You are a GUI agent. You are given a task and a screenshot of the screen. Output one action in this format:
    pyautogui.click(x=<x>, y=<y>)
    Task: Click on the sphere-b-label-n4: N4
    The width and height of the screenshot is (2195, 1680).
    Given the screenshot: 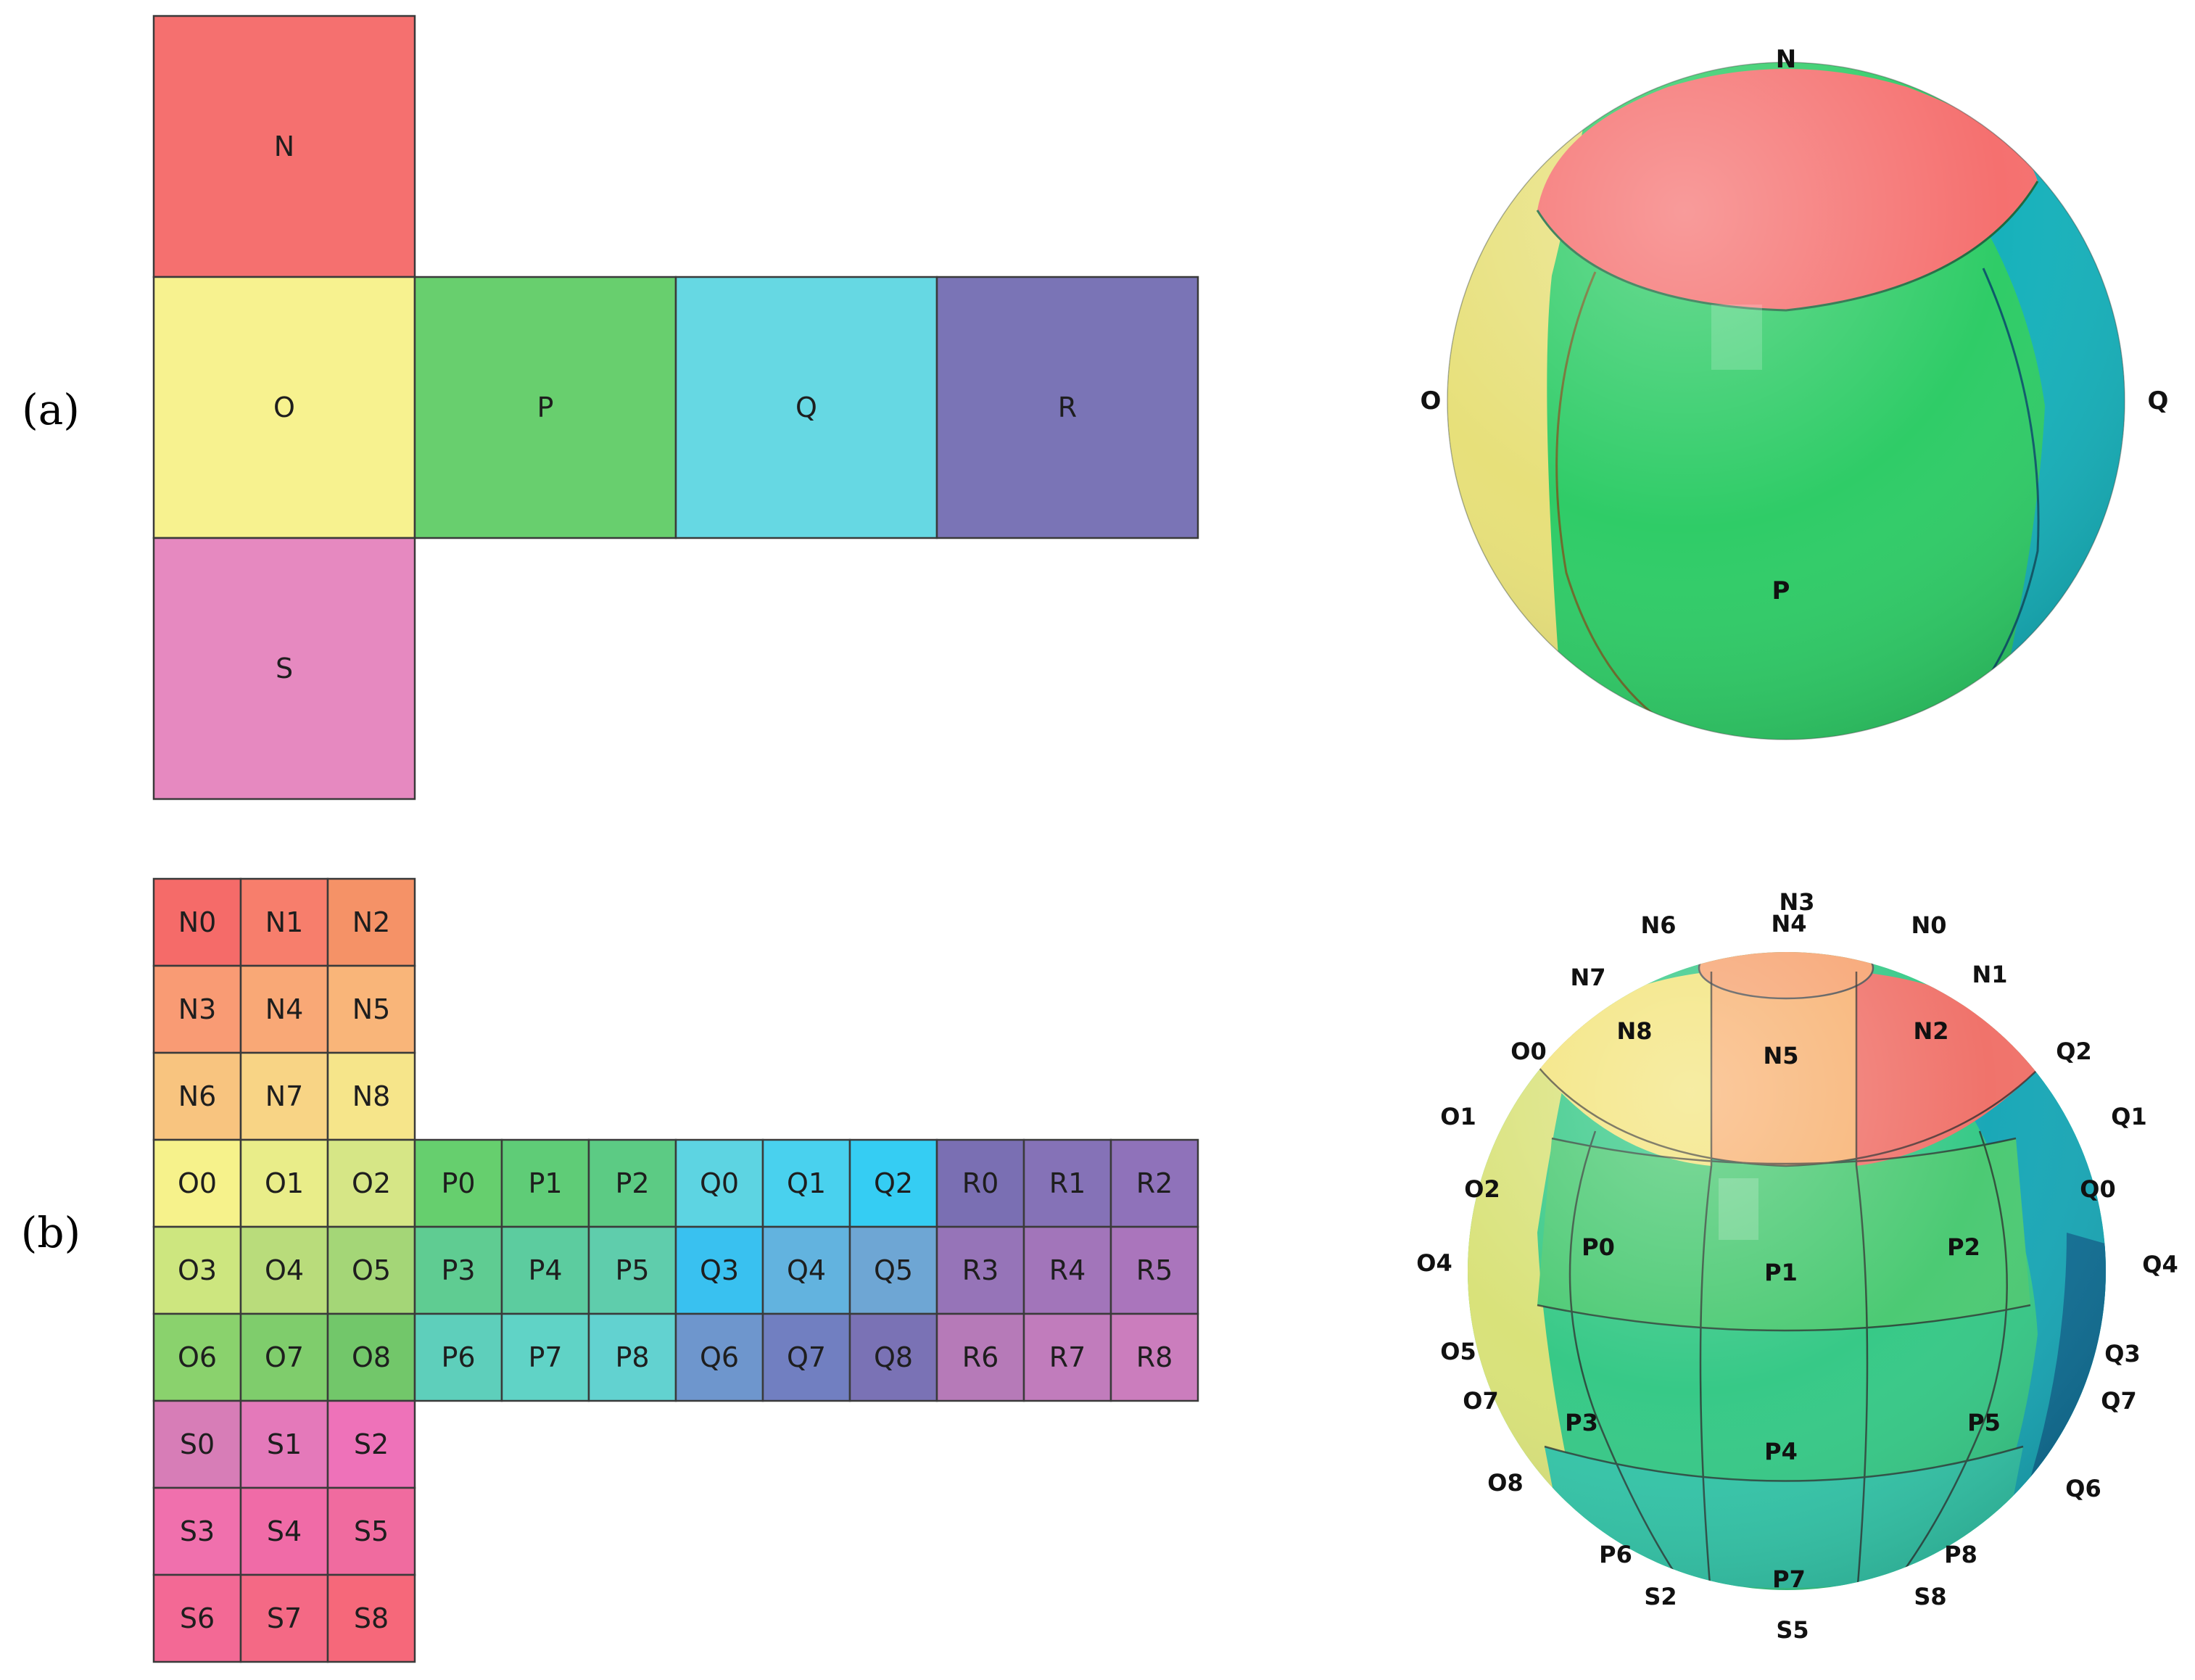 What is the action you would take?
    pyautogui.click(x=1788, y=924)
    